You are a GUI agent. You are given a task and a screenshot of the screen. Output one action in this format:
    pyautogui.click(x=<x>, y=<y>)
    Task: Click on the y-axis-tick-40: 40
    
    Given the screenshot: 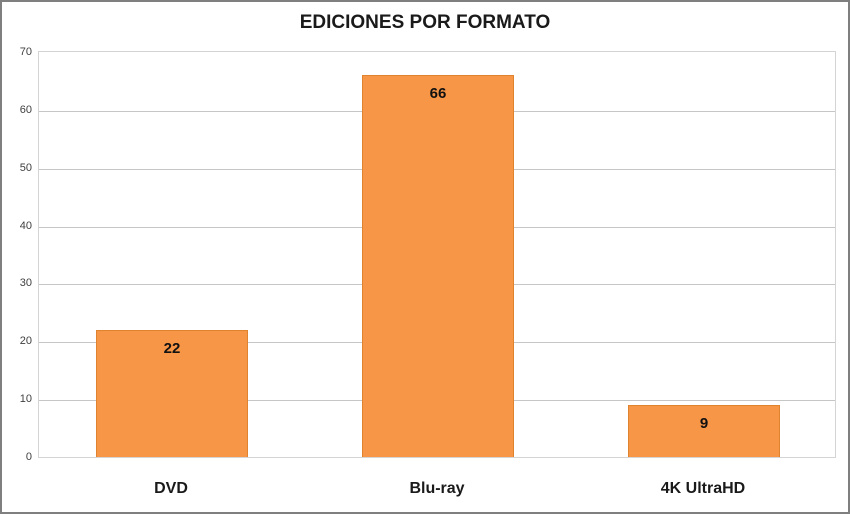 What is the action you would take?
    pyautogui.click(x=25, y=225)
    